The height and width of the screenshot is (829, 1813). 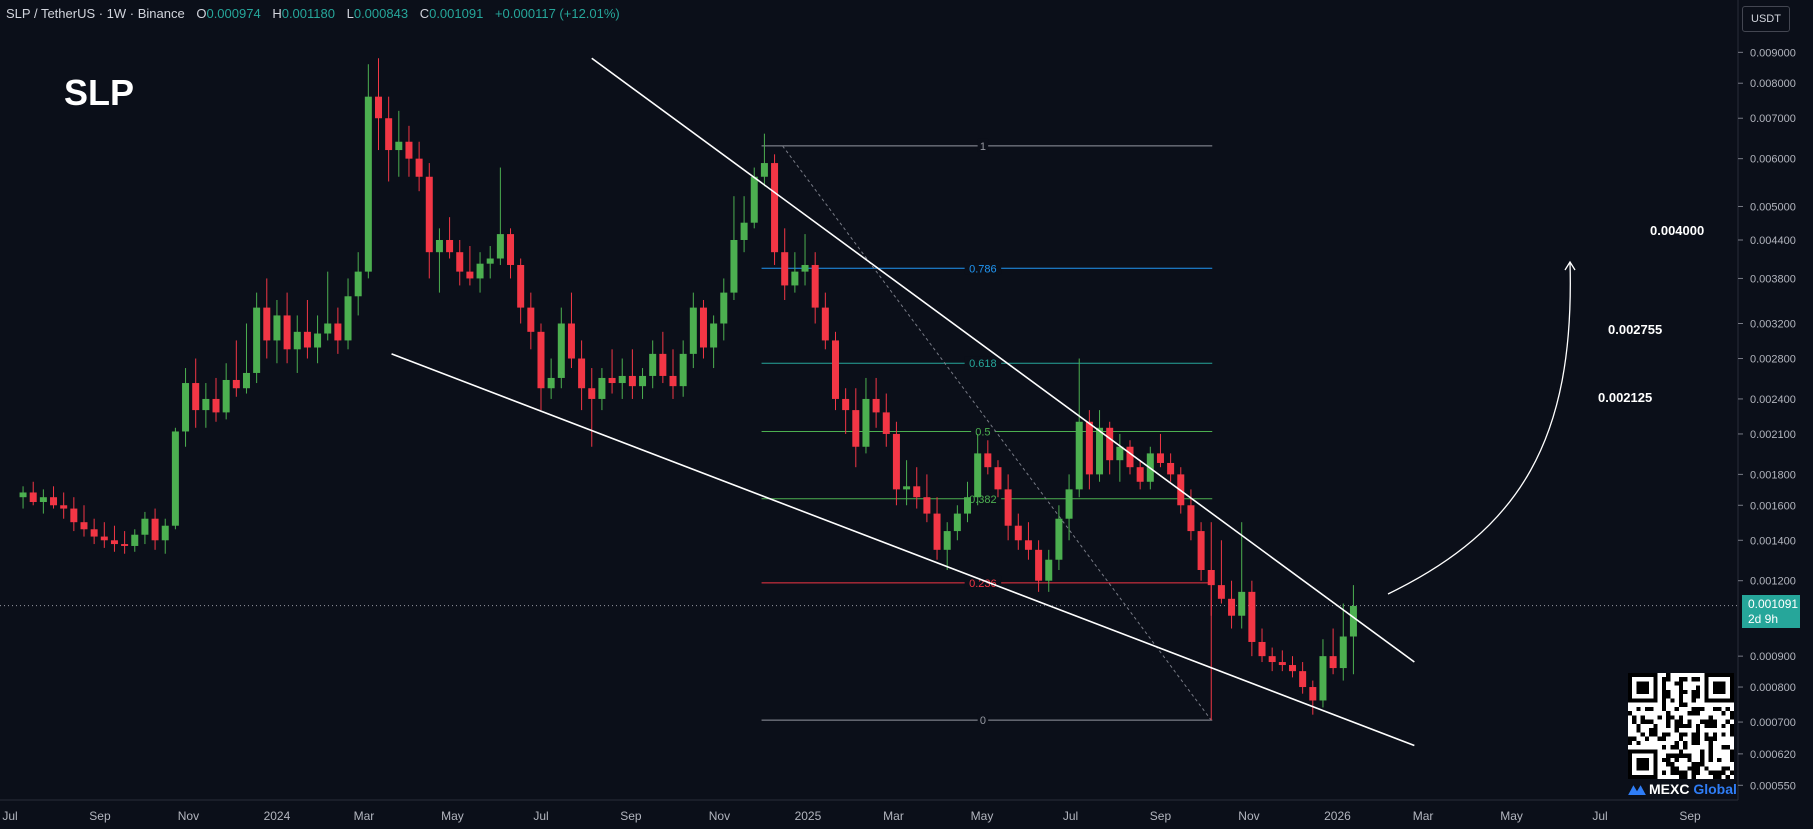 I want to click on last-price-tag: 0.001091 2d 9h, so click(x=1771, y=611).